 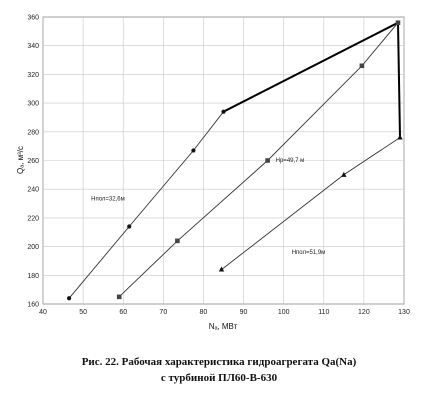 I want to click on x-tick-label: 90, so click(x=244, y=312).